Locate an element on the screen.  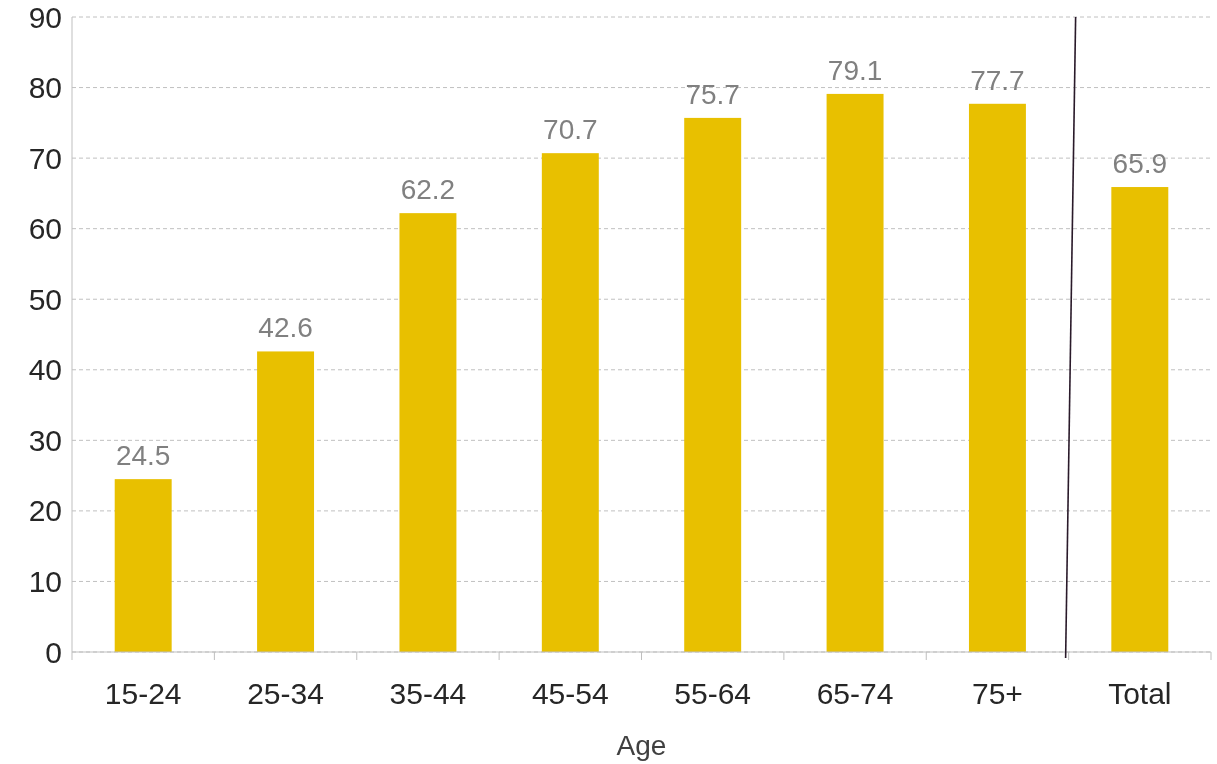
x-tick-label: 75+ is located at coordinates (997, 693).